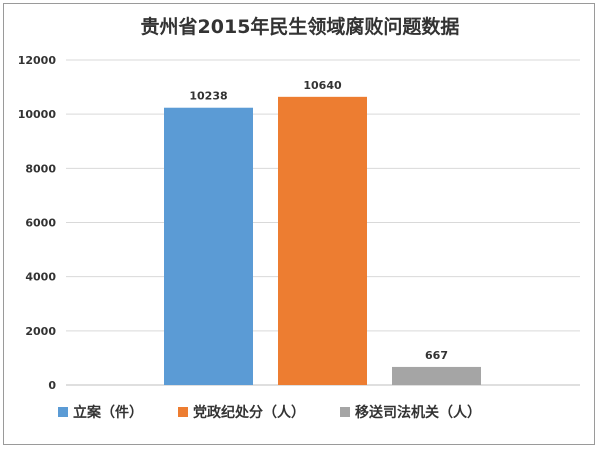  Describe the element at coordinates (52, 385) in the screenshot. I see `y-tick-label: 0` at that location.